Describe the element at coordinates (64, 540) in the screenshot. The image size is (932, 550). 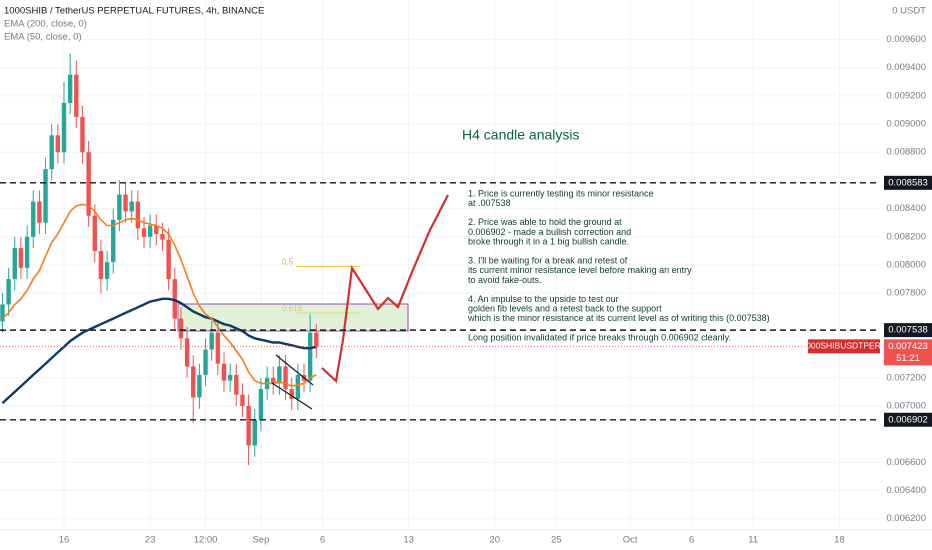
I see `x-tick-label: 16` at that location.